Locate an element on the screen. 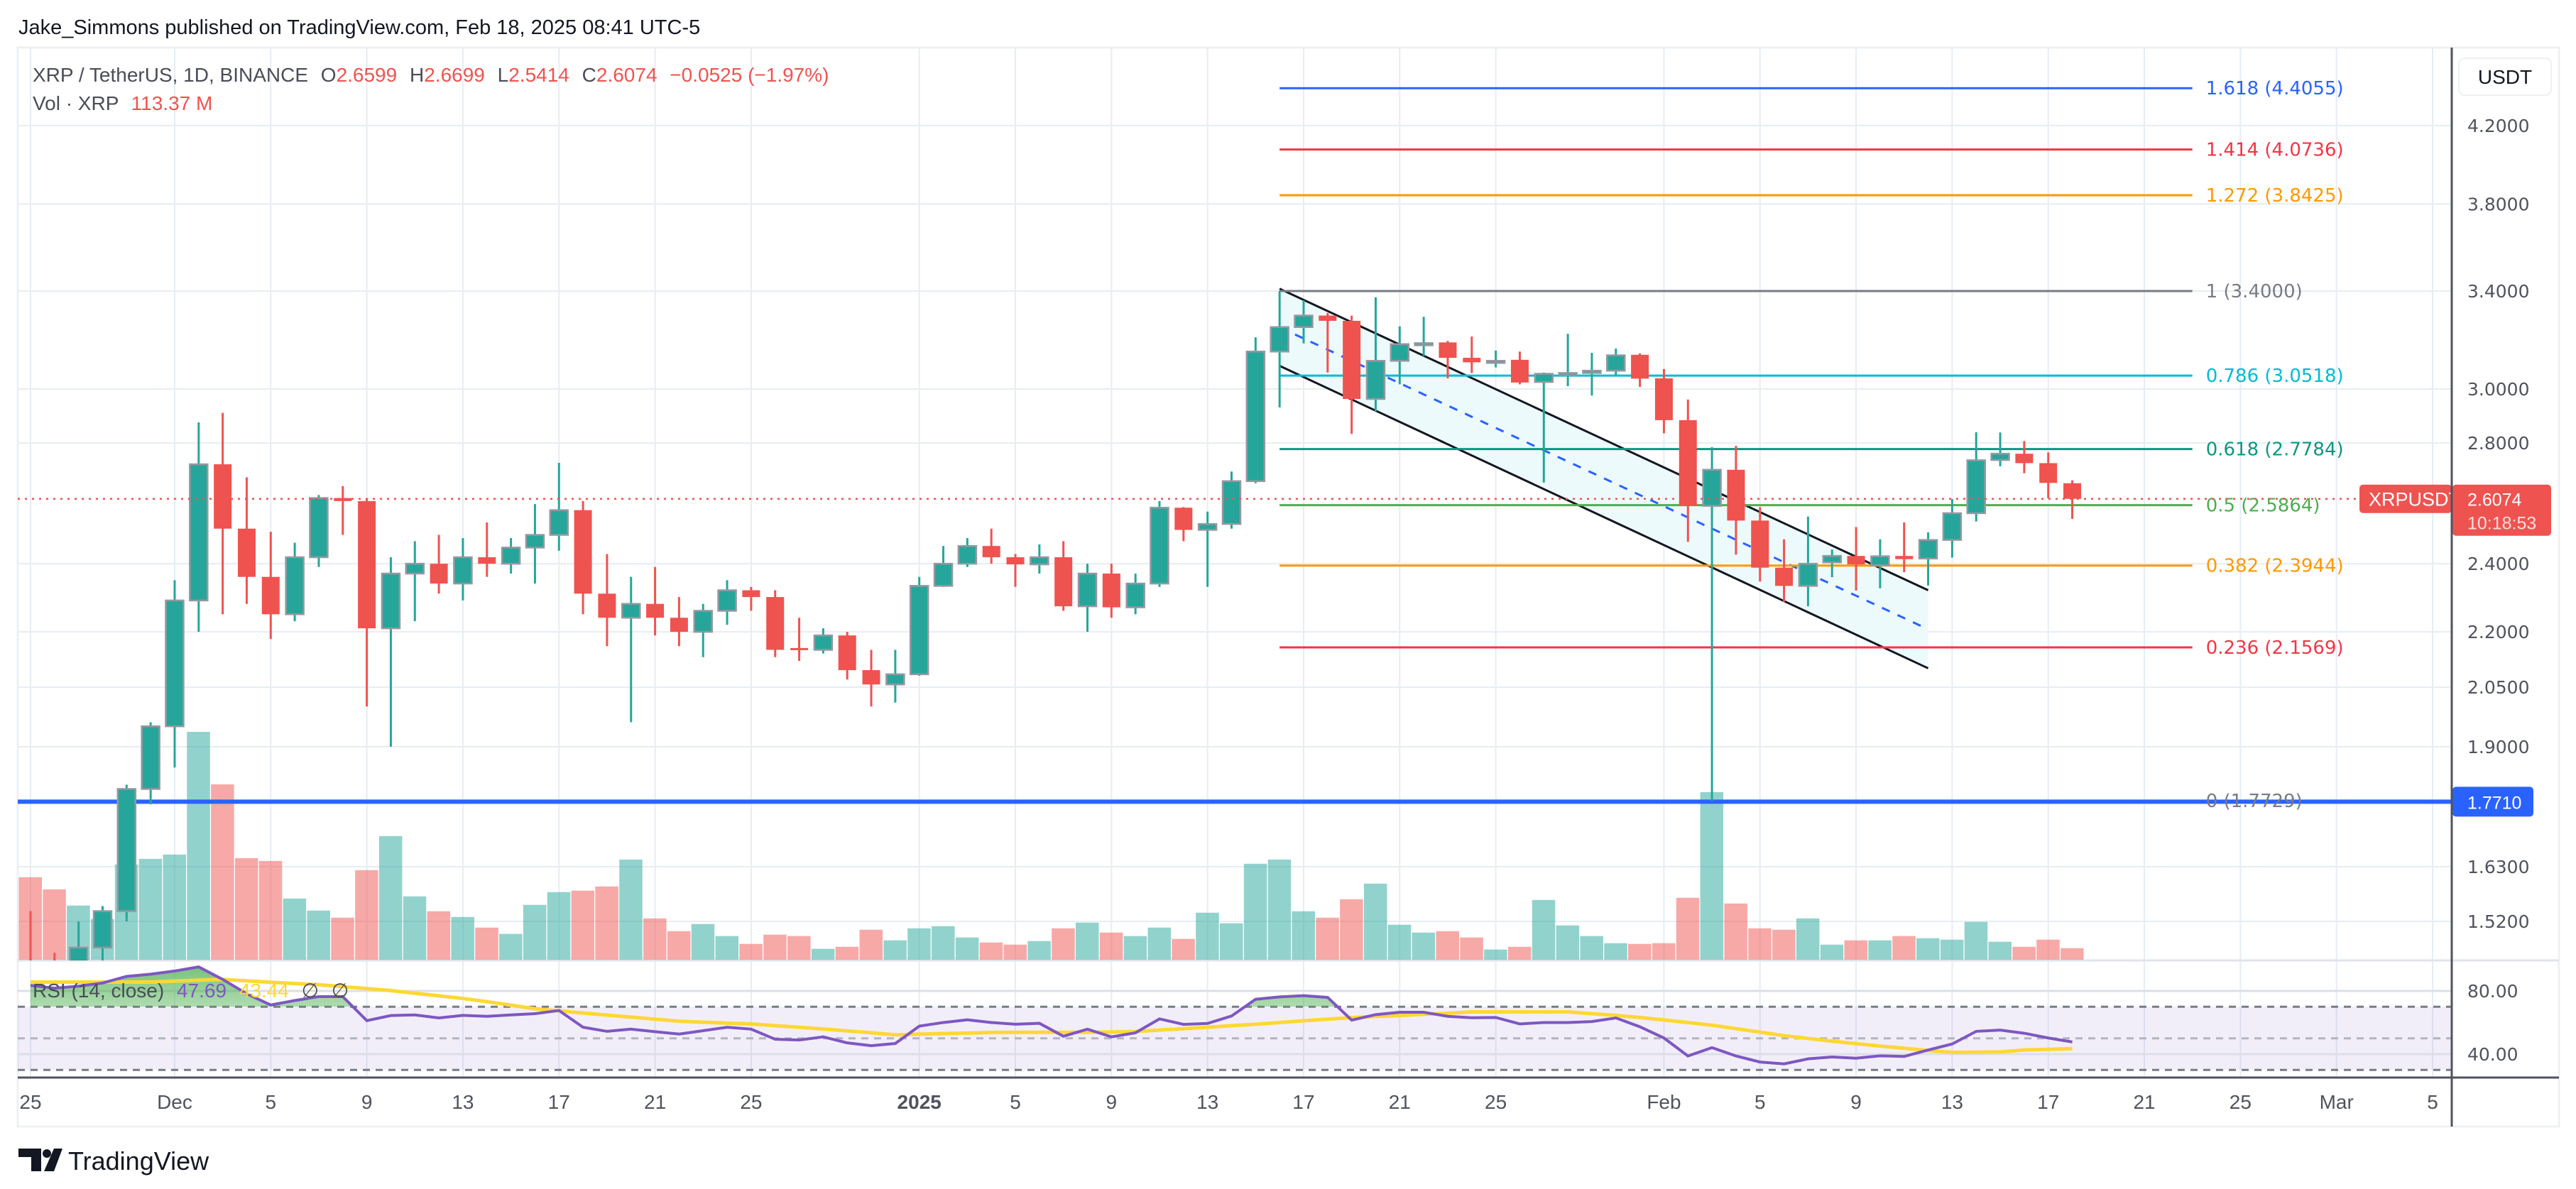 The width and height of the screenshot is (2576, 1189). time-axis-label: 17 is located at coordinates (2048, 1102).